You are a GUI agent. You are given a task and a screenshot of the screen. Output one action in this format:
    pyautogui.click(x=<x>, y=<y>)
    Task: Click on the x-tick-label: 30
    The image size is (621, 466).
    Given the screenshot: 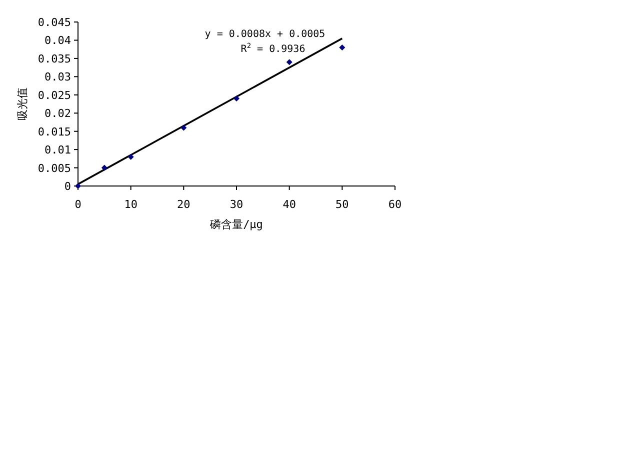 What is the action you would take?
    pyautogui.click(x=237, y=204)
    